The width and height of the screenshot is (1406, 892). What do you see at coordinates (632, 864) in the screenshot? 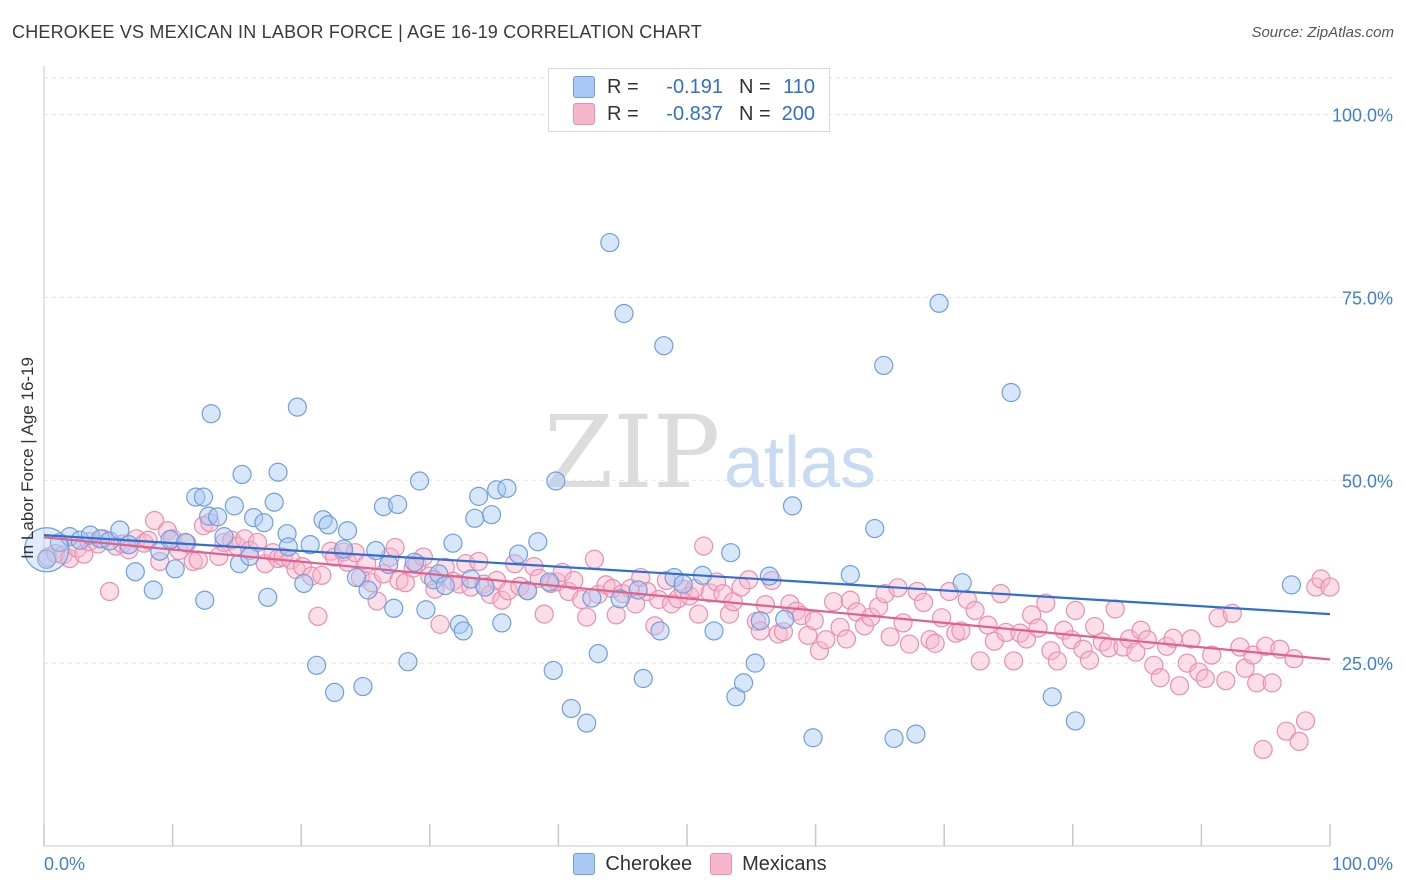
I see `legend-item-cherokee: Cherokee` at bounding box center [632, 864].